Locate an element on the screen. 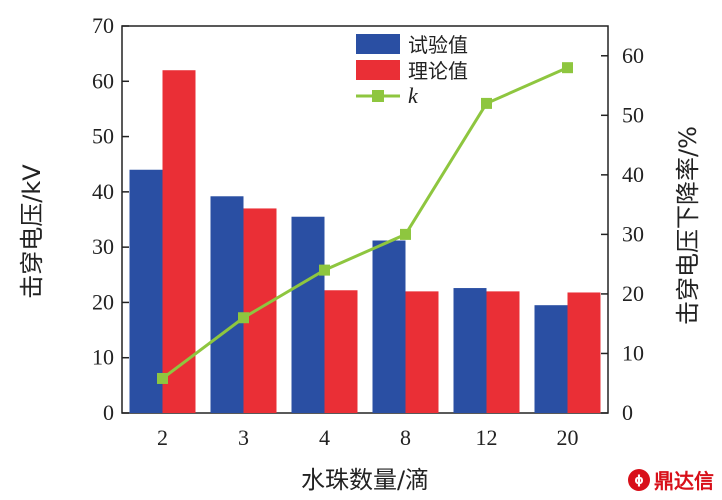 The width and height of the screenshot is (722, 500). legend-marker is located at coordinates (378, 96).